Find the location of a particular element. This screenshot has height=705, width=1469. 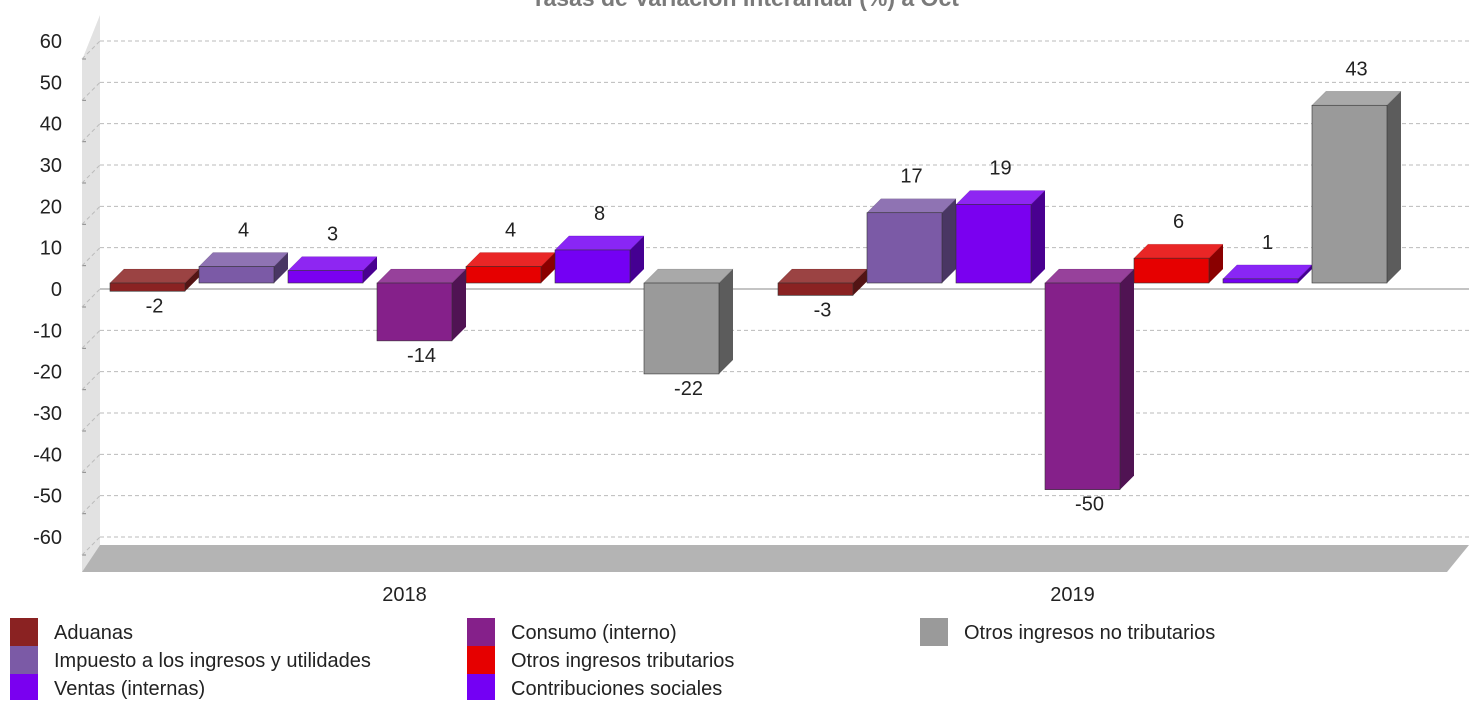

data-label: 6 is located at coordinates (1178, 222).